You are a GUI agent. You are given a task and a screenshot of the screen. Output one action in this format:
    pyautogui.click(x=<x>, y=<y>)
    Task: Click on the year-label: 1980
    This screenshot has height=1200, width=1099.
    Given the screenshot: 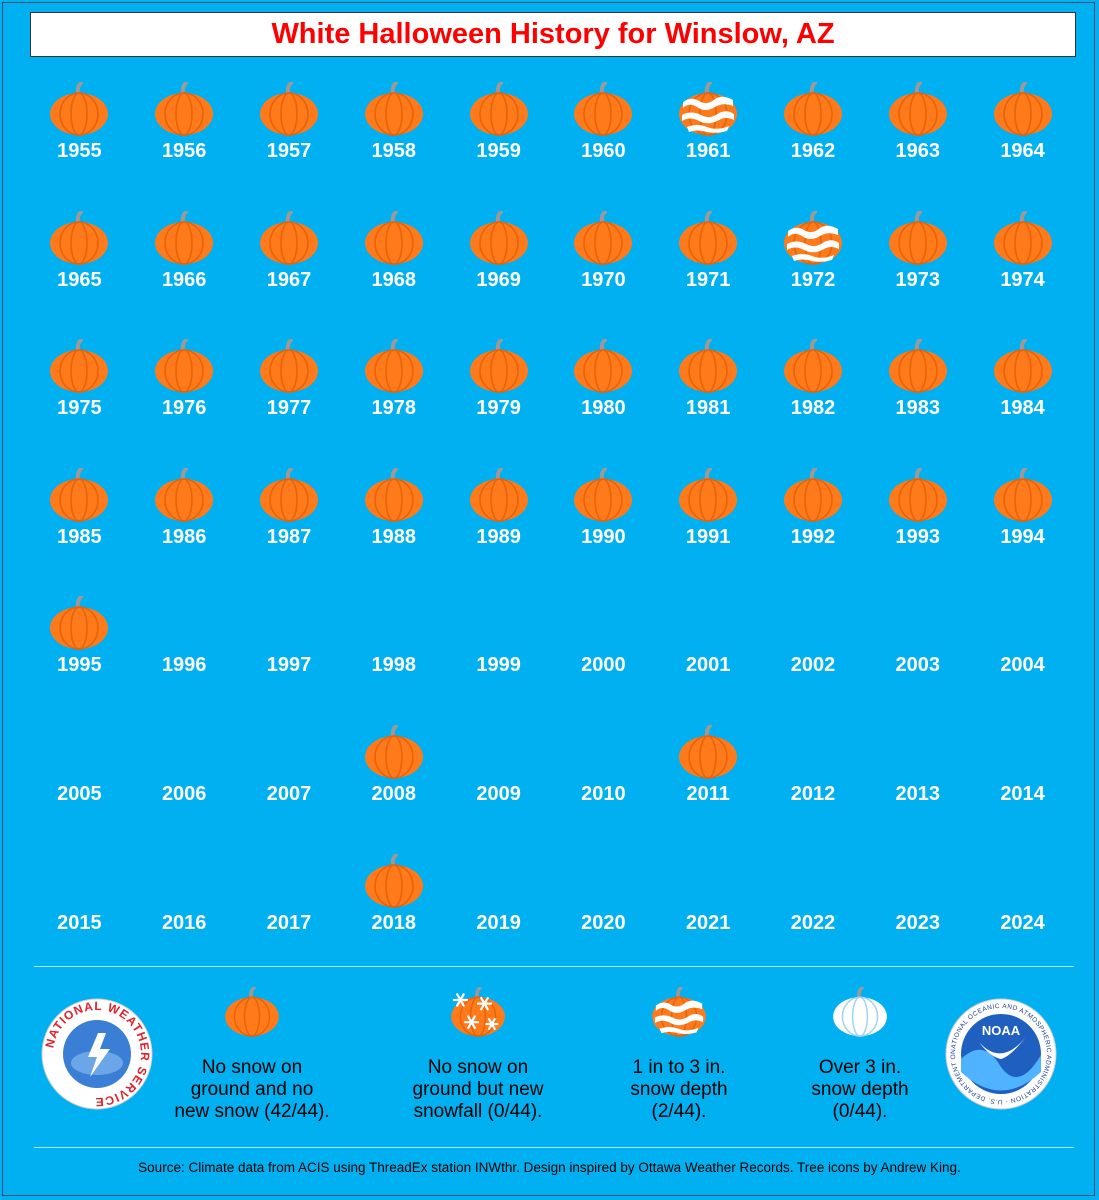 What is the action you would take?
    pyautogui.click(x=603, y=408)
    